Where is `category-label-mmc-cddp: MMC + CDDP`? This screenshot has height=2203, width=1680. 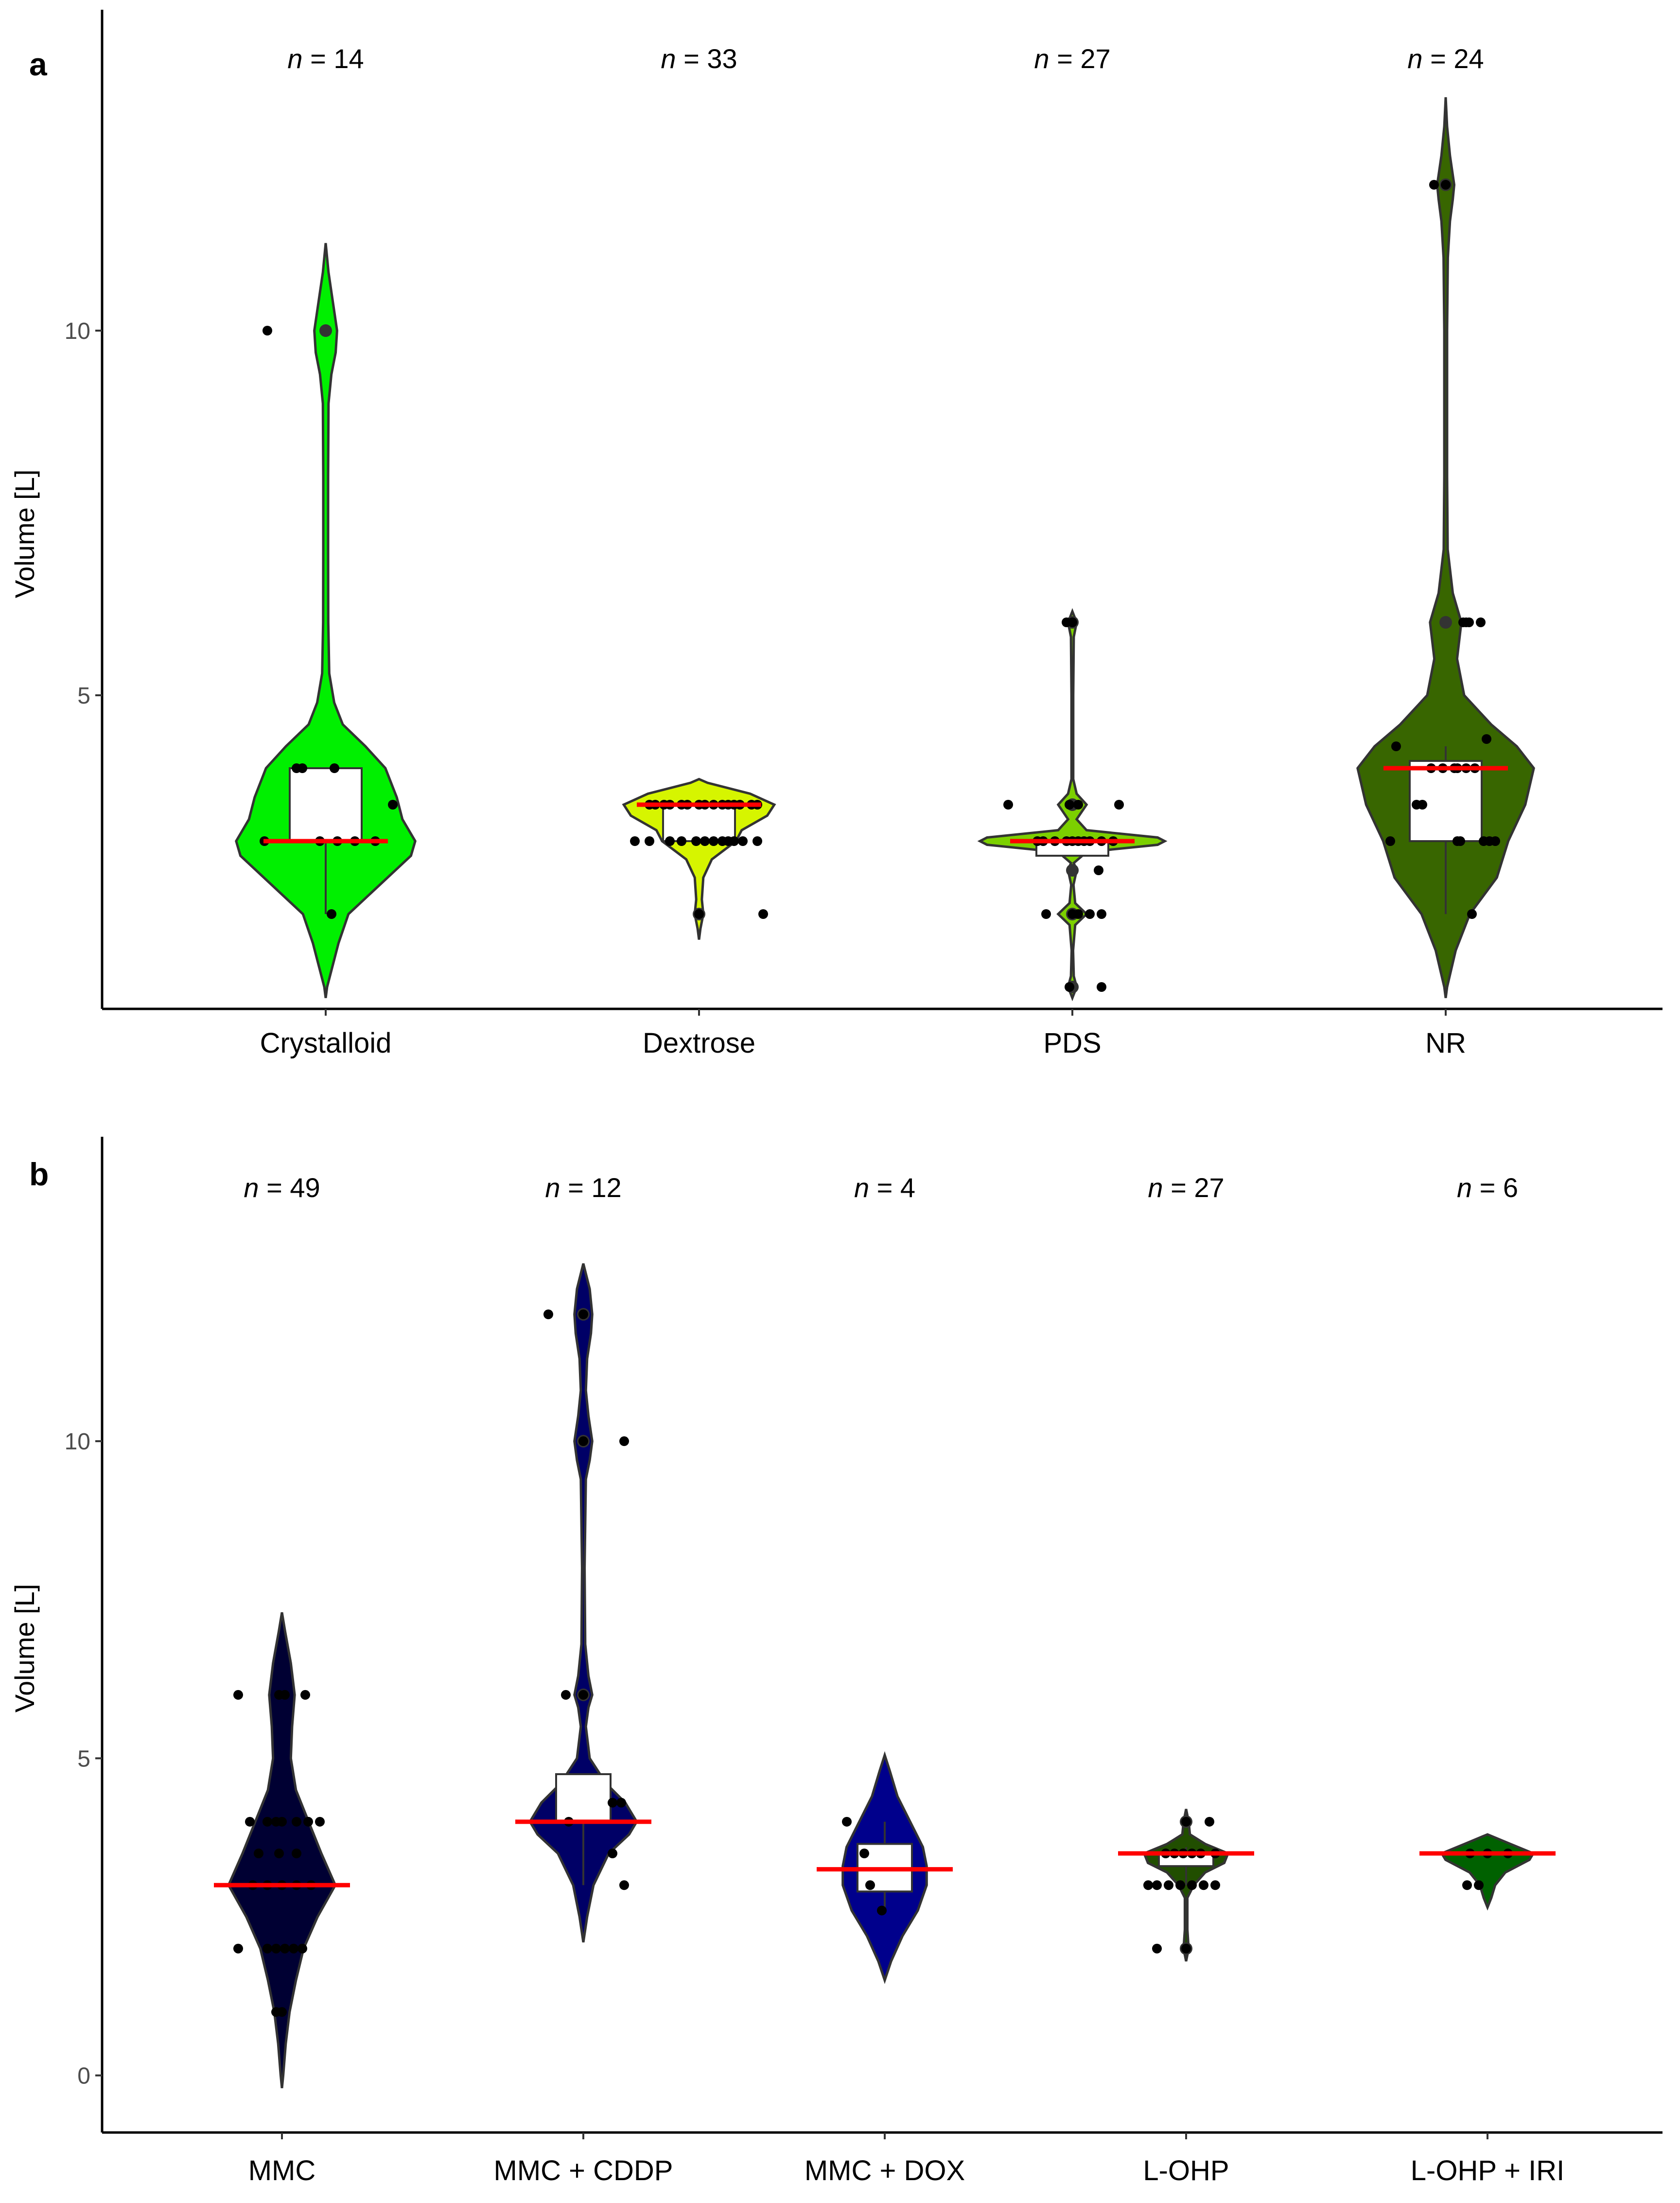
category-label-mmc-cddp: MMC + CDDP is located at coordinates (583, 2170).